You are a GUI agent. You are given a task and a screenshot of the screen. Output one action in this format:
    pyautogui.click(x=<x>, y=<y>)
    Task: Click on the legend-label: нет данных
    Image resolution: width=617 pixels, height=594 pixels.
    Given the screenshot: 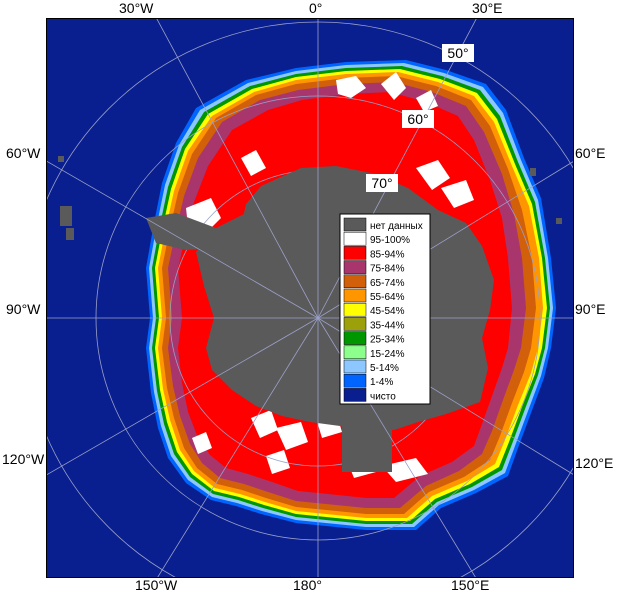 What is the action you would take?
    pyautogui.click(x=396, y=226)
    